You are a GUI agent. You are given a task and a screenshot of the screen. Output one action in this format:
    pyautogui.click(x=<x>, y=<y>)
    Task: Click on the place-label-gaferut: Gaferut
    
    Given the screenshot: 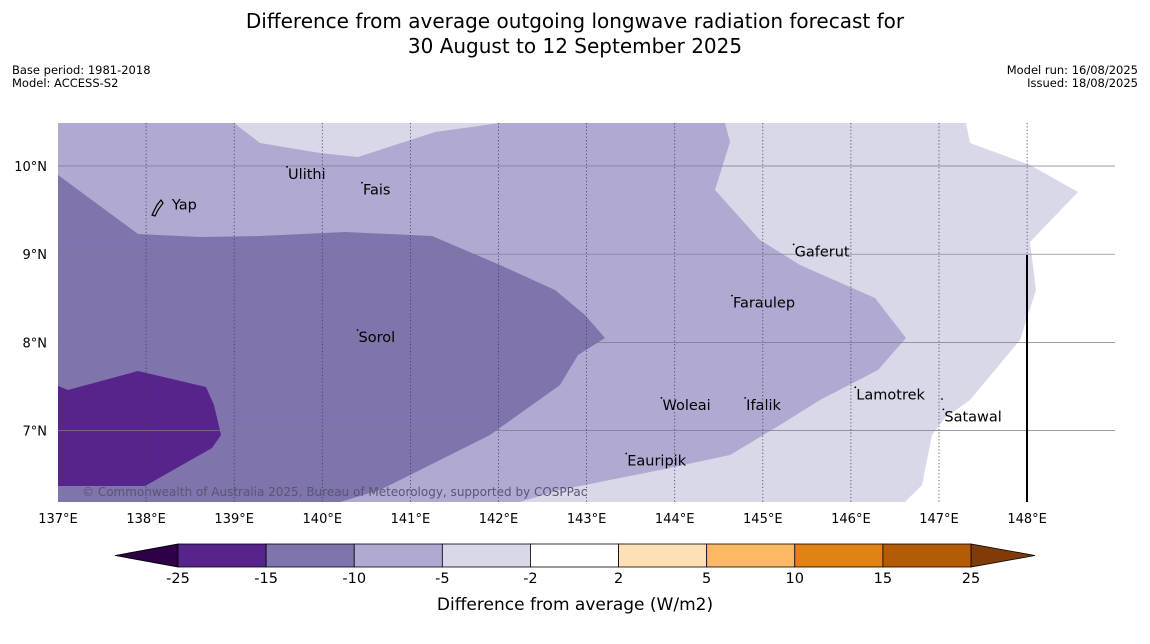 What is the action you would take?
    pyautogui.click(x=822, y=252)
    